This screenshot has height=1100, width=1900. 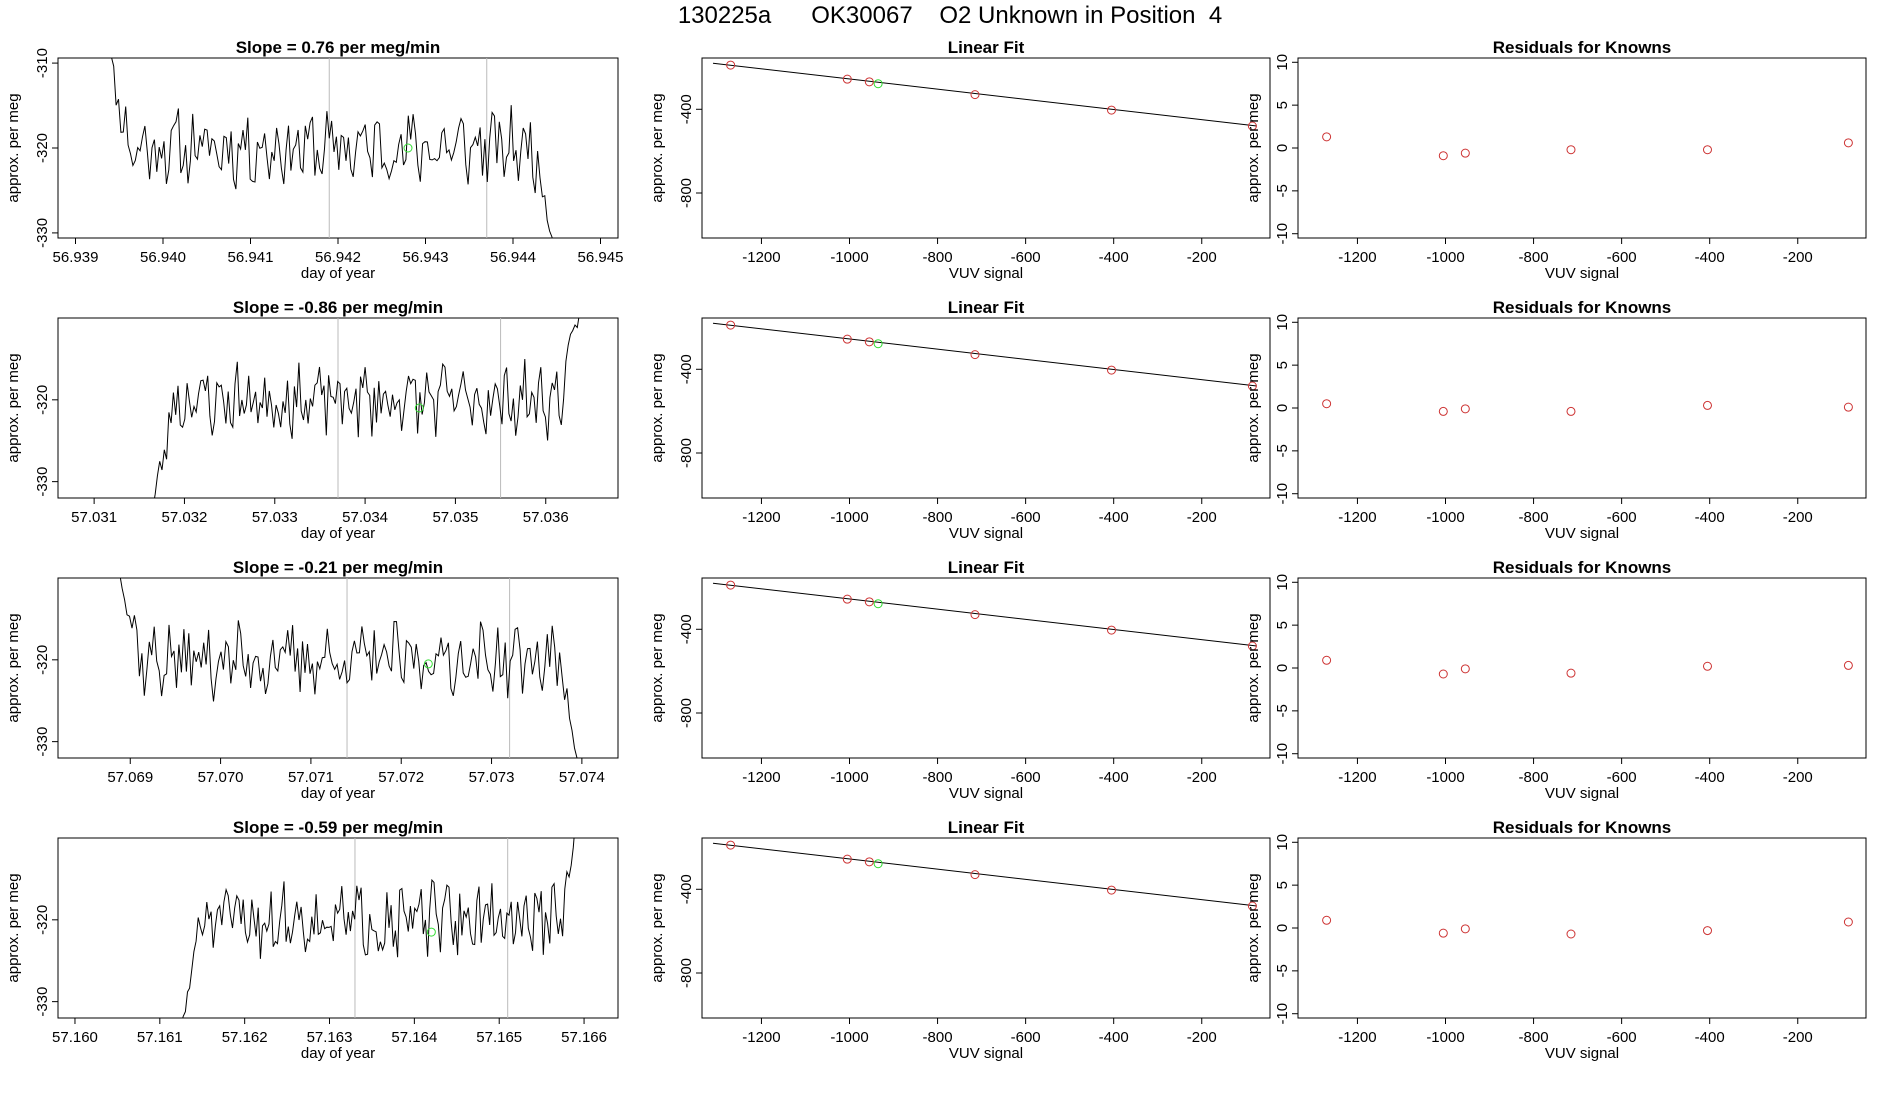 I want to click on chart-r2c1-x-tick-label: 57.034, so click(x=365, y=517).